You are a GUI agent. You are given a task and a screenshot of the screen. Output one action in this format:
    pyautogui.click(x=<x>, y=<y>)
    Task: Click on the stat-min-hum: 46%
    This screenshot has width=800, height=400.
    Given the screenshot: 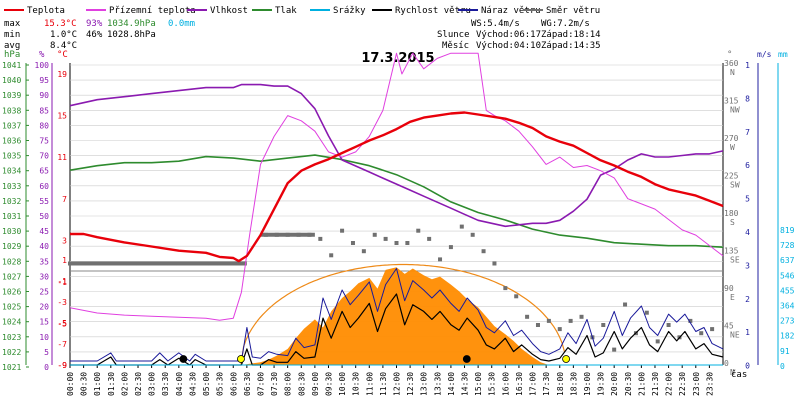 What is the action you would take?
    pyautogui.click(x=94, y=35)
    